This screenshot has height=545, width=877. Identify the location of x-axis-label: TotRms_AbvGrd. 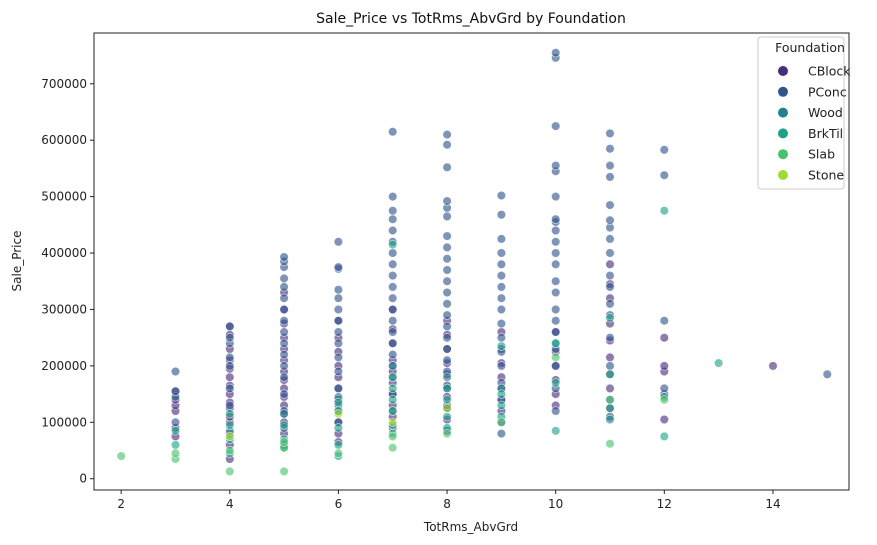
(470, 527).